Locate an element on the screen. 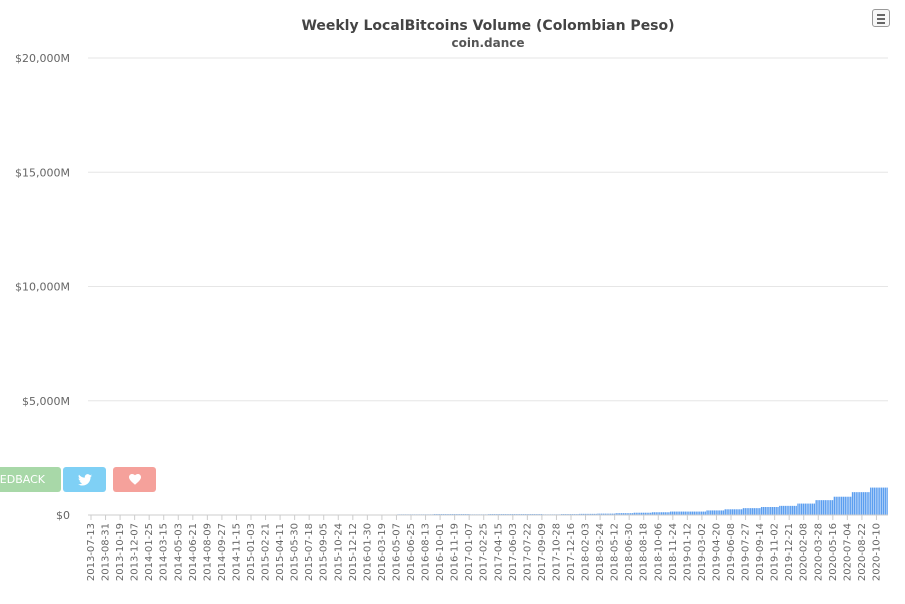 This screenshot has height=604, width=905. feedback-button: EDBACK is located at coordinates (30, 479).